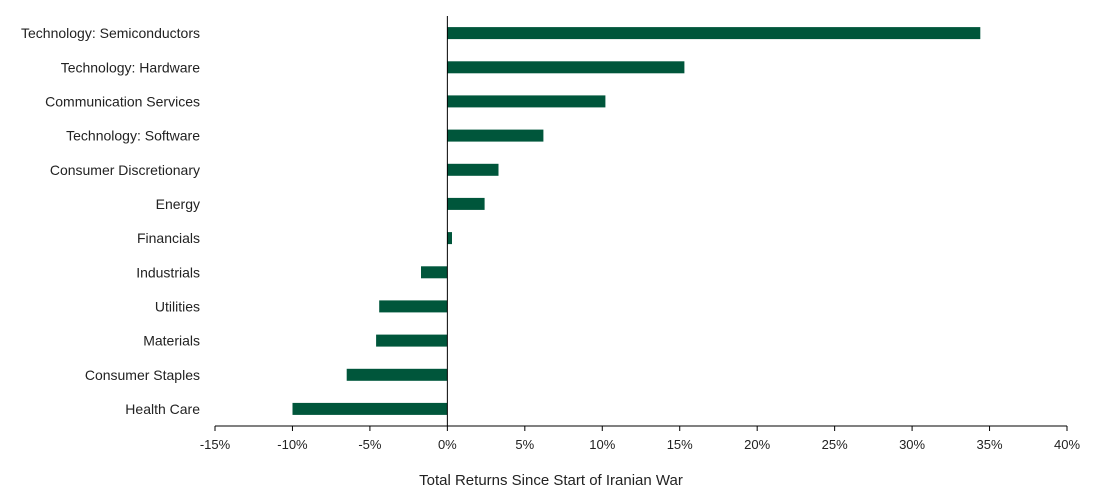 The height and width of the screenshot is (498, 1096). I want to click on x-tick-label: 20%, so click(757, 444).